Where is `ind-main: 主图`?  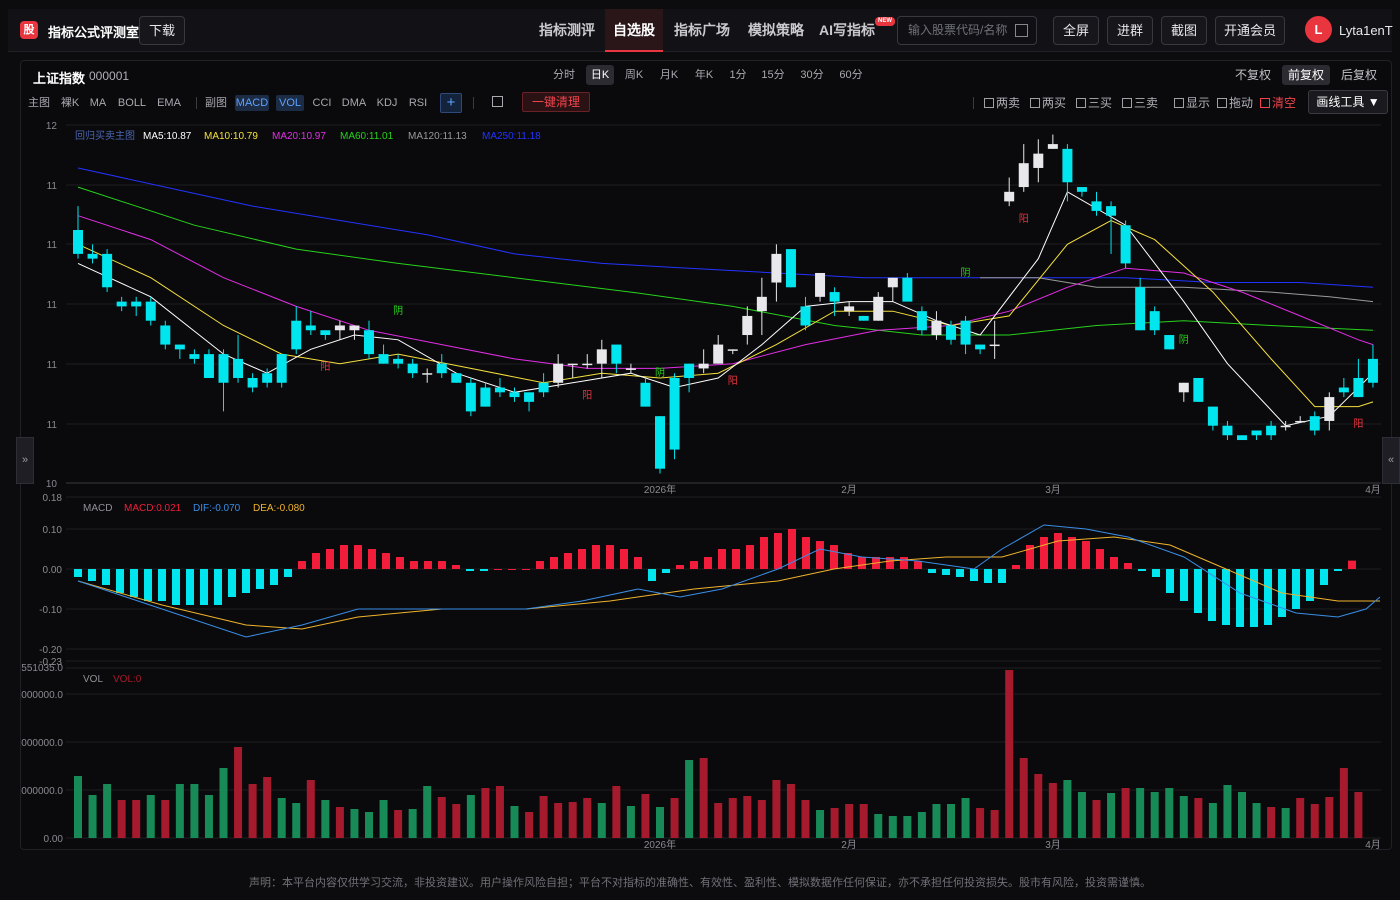 ind-main: 主图 is located at coordinates (39, 103).